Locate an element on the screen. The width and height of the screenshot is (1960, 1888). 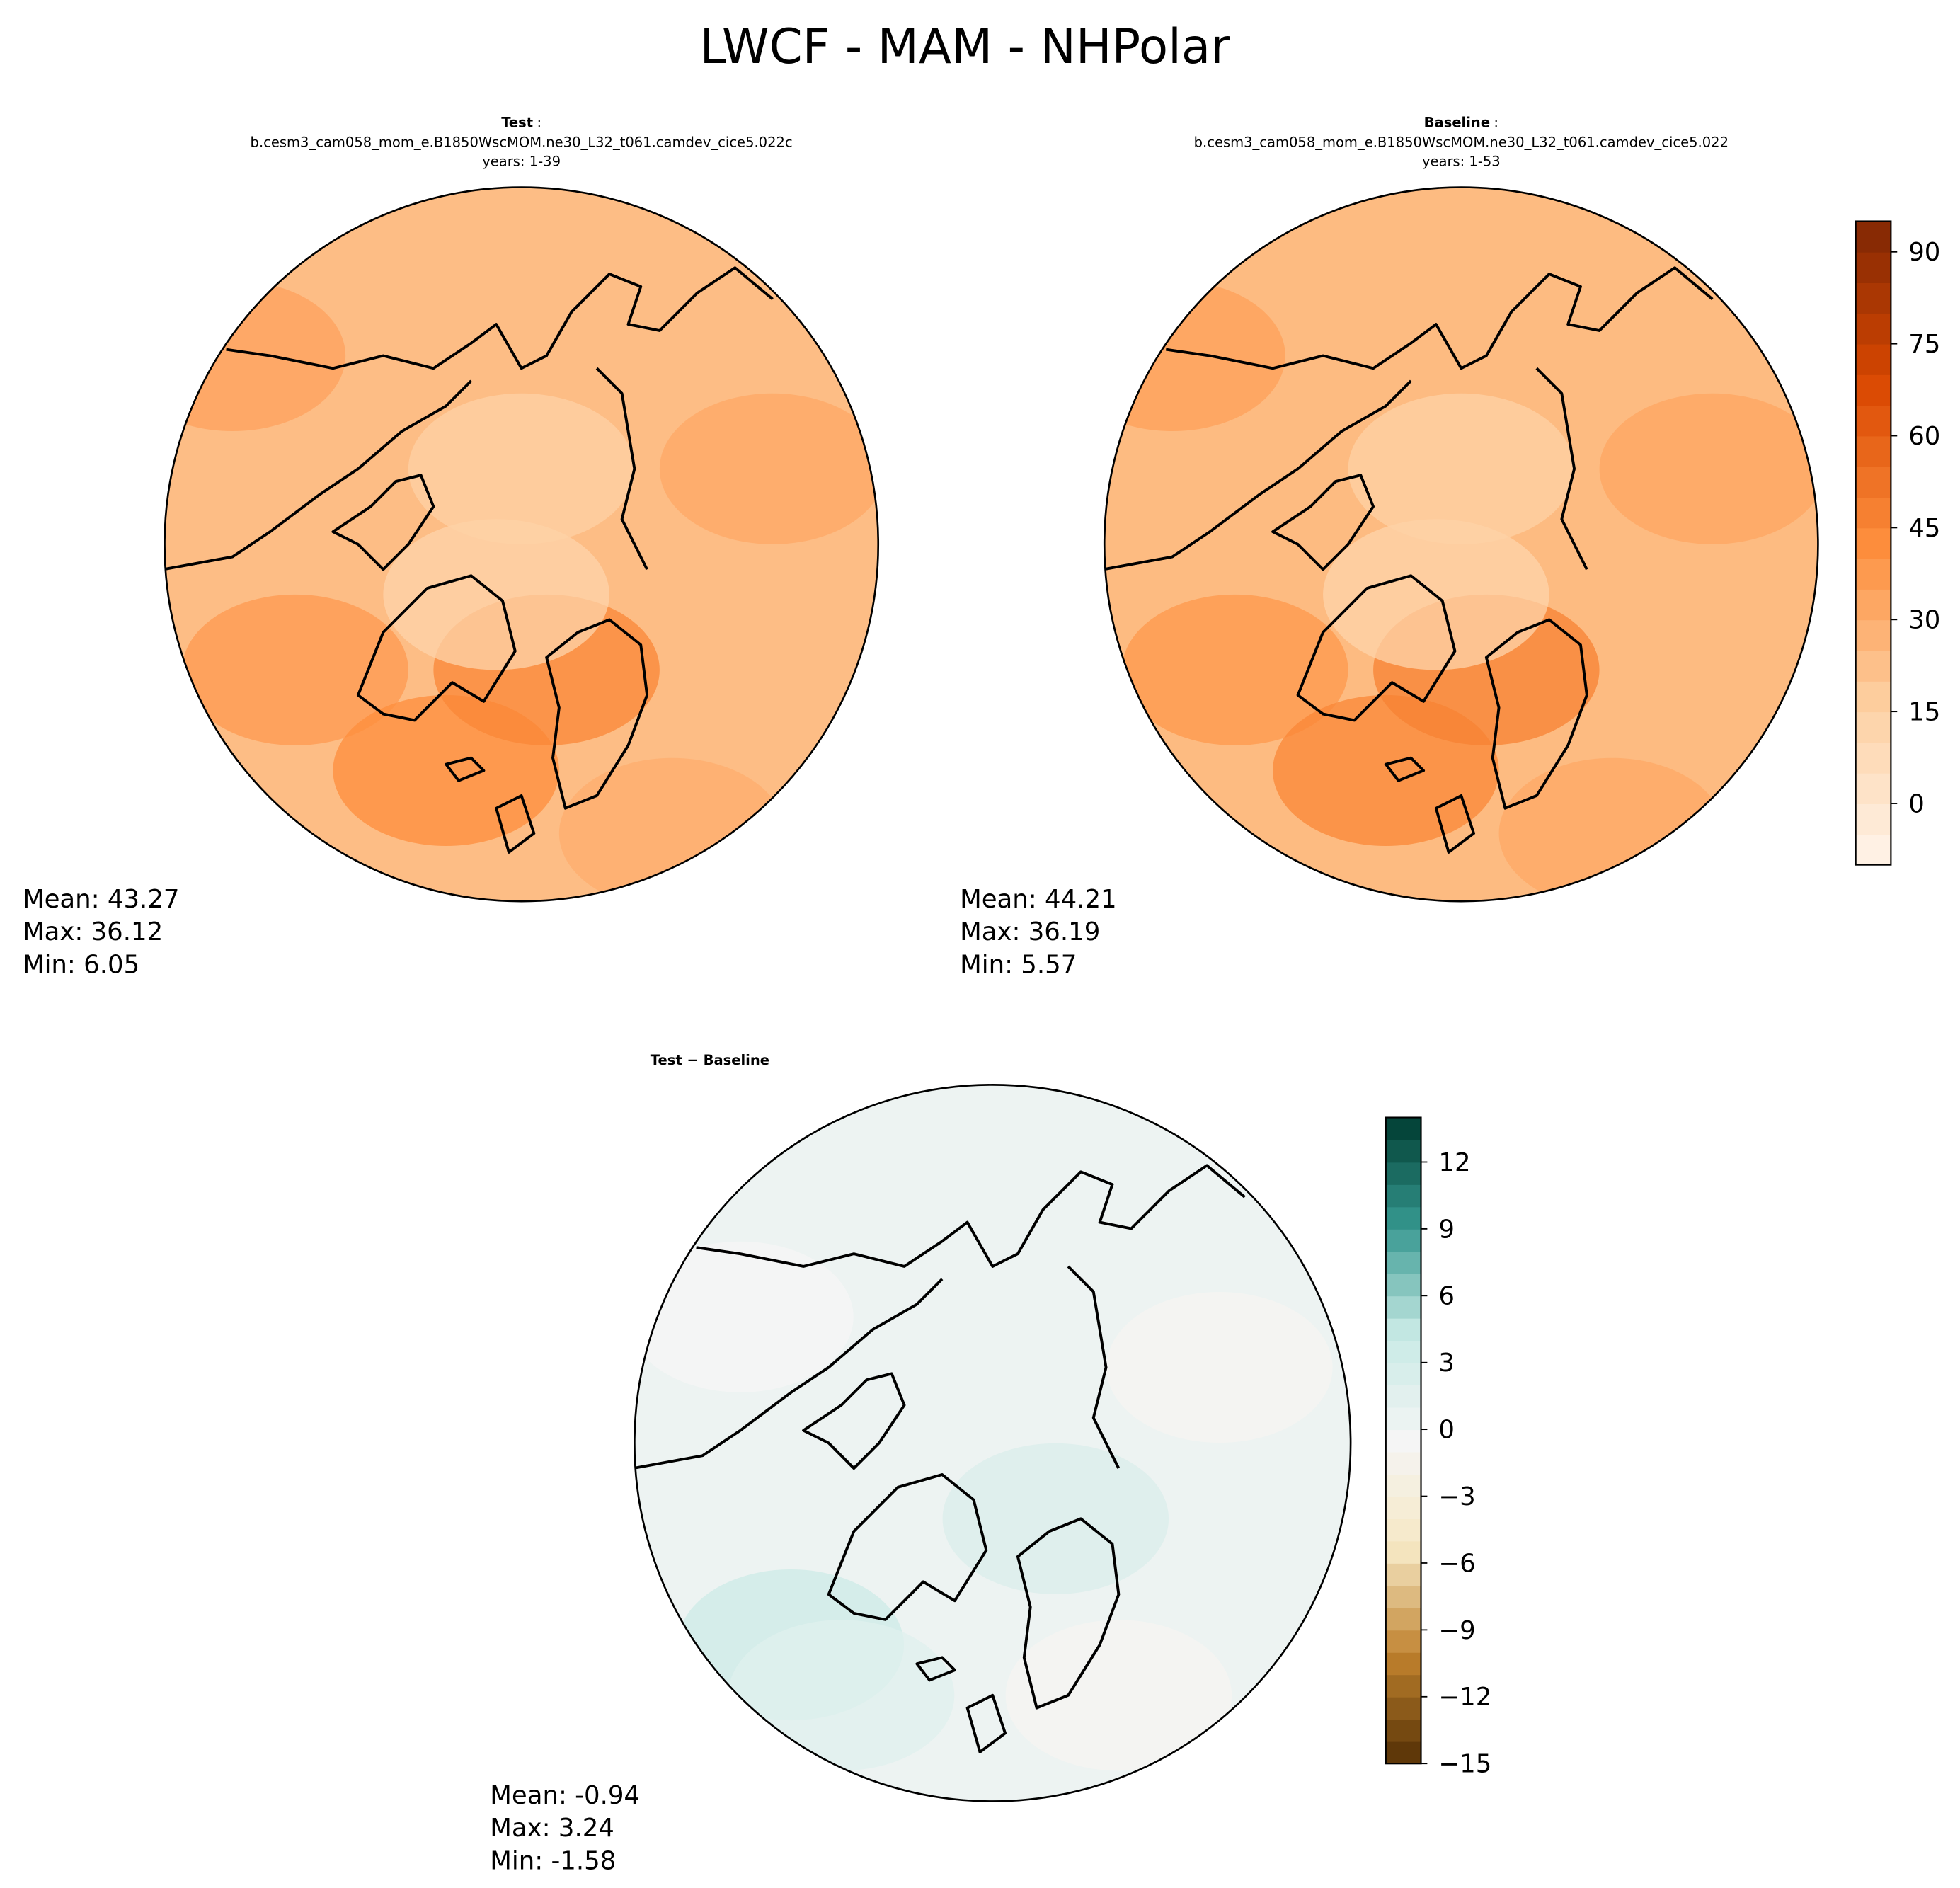
stat: Min: -1.58 is located at coordinates (553, 1860).